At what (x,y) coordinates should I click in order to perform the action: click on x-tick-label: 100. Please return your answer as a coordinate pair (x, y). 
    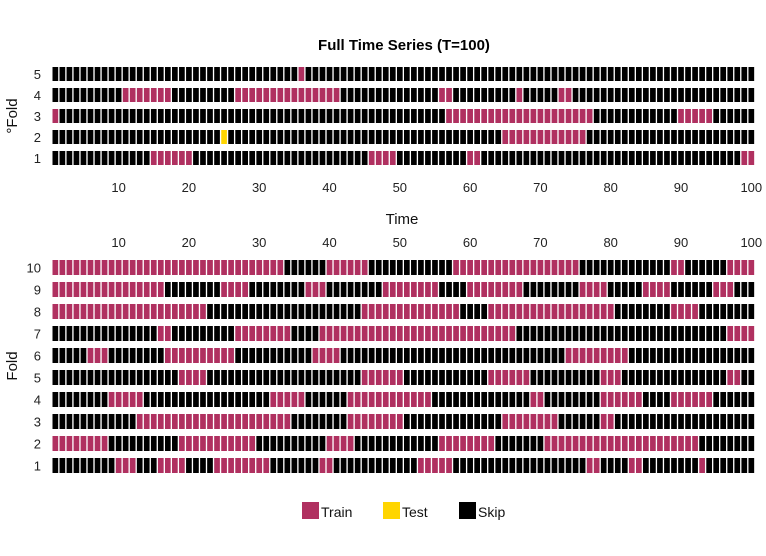
    Looking at the image, I should click on (751, 187).